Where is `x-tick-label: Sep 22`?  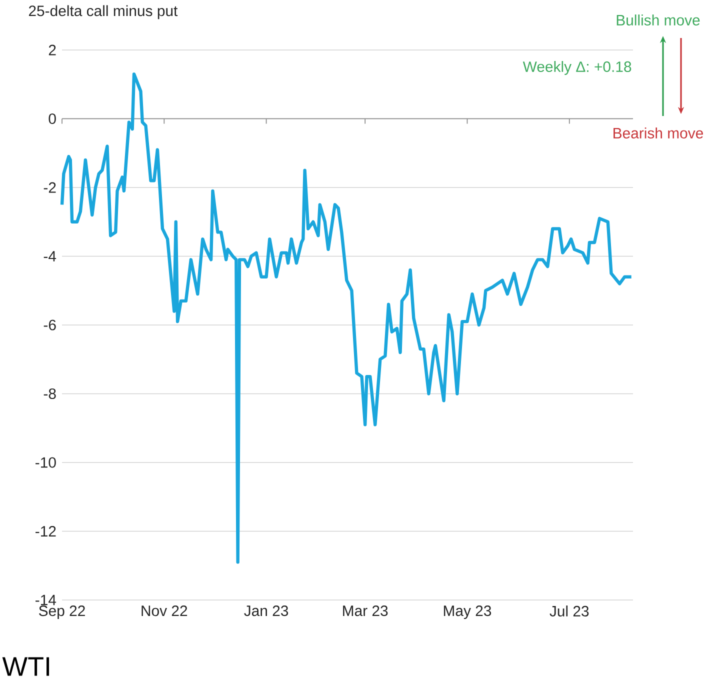
x-tick-label: Sep 22 is located at coordinates (62, 613).